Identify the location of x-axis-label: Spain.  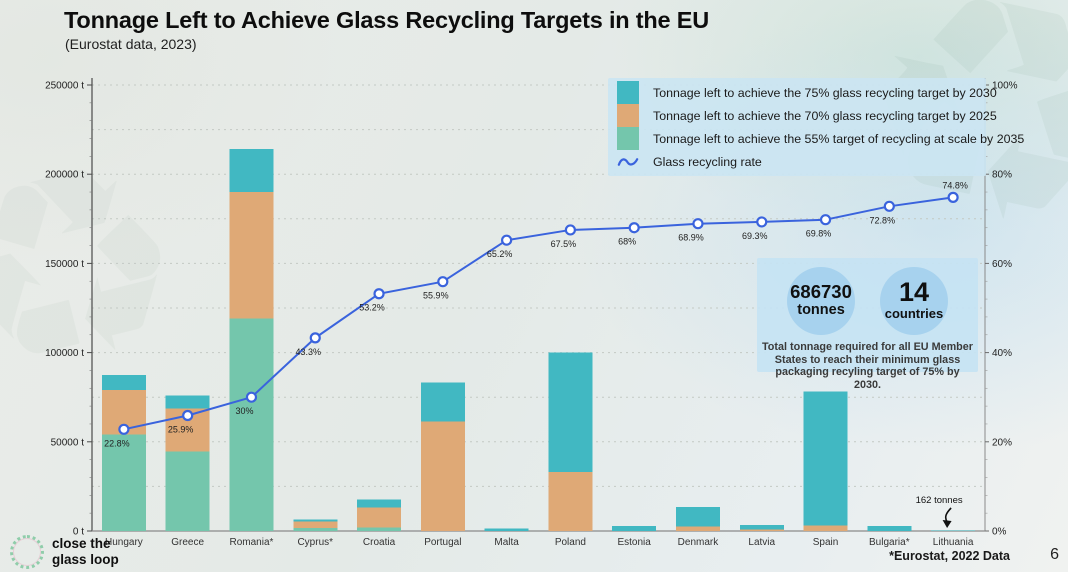
(826, 542).